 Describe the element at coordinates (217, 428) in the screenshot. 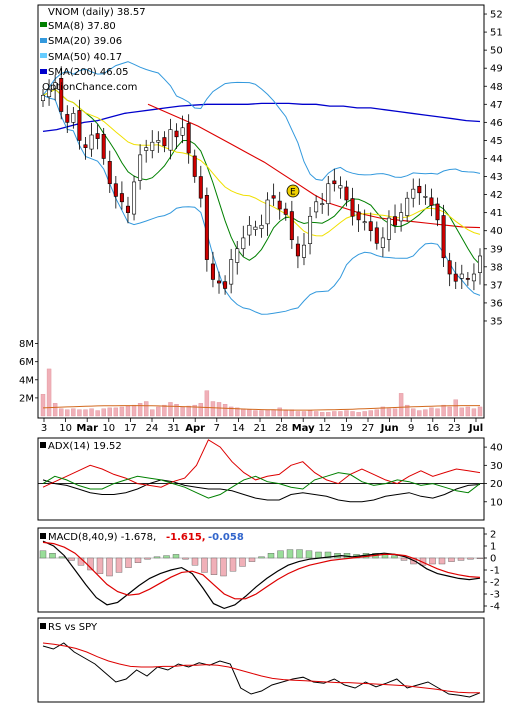

I see `date-tick-label: 7` at that location.